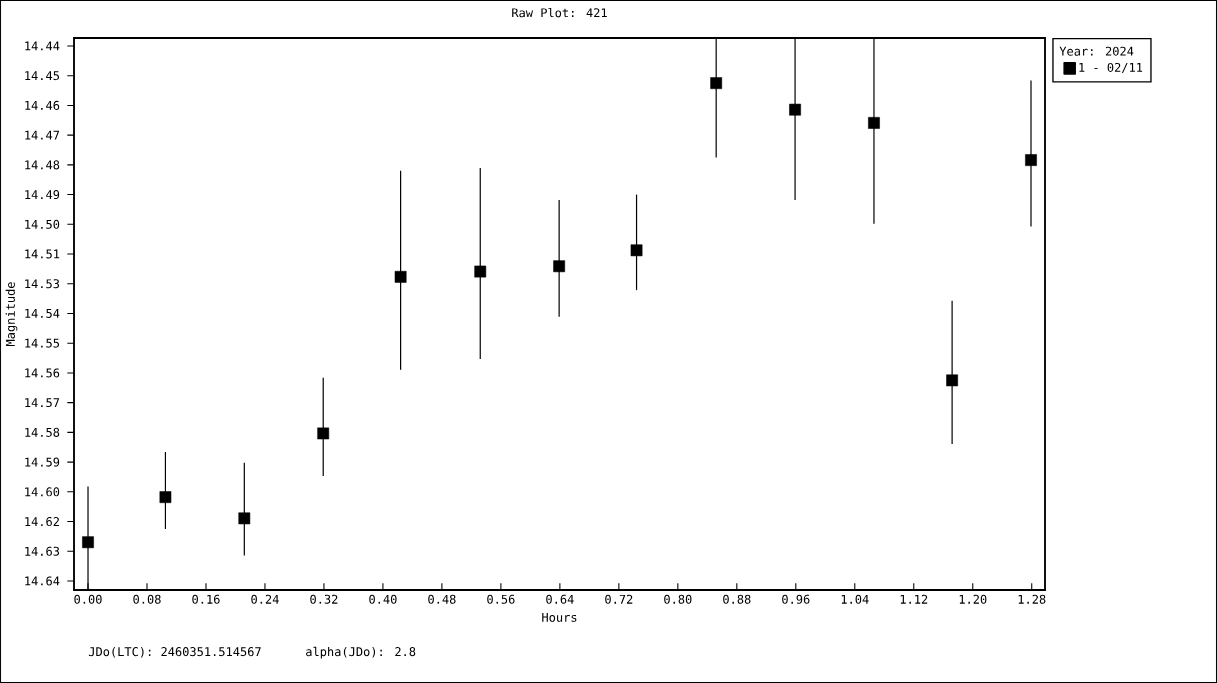 The width and height of the screenshot is (1217, 683). Describe the element at coordinates (383, 599) in the screenshot. I see `x-tick-label: 0.40` at that location.